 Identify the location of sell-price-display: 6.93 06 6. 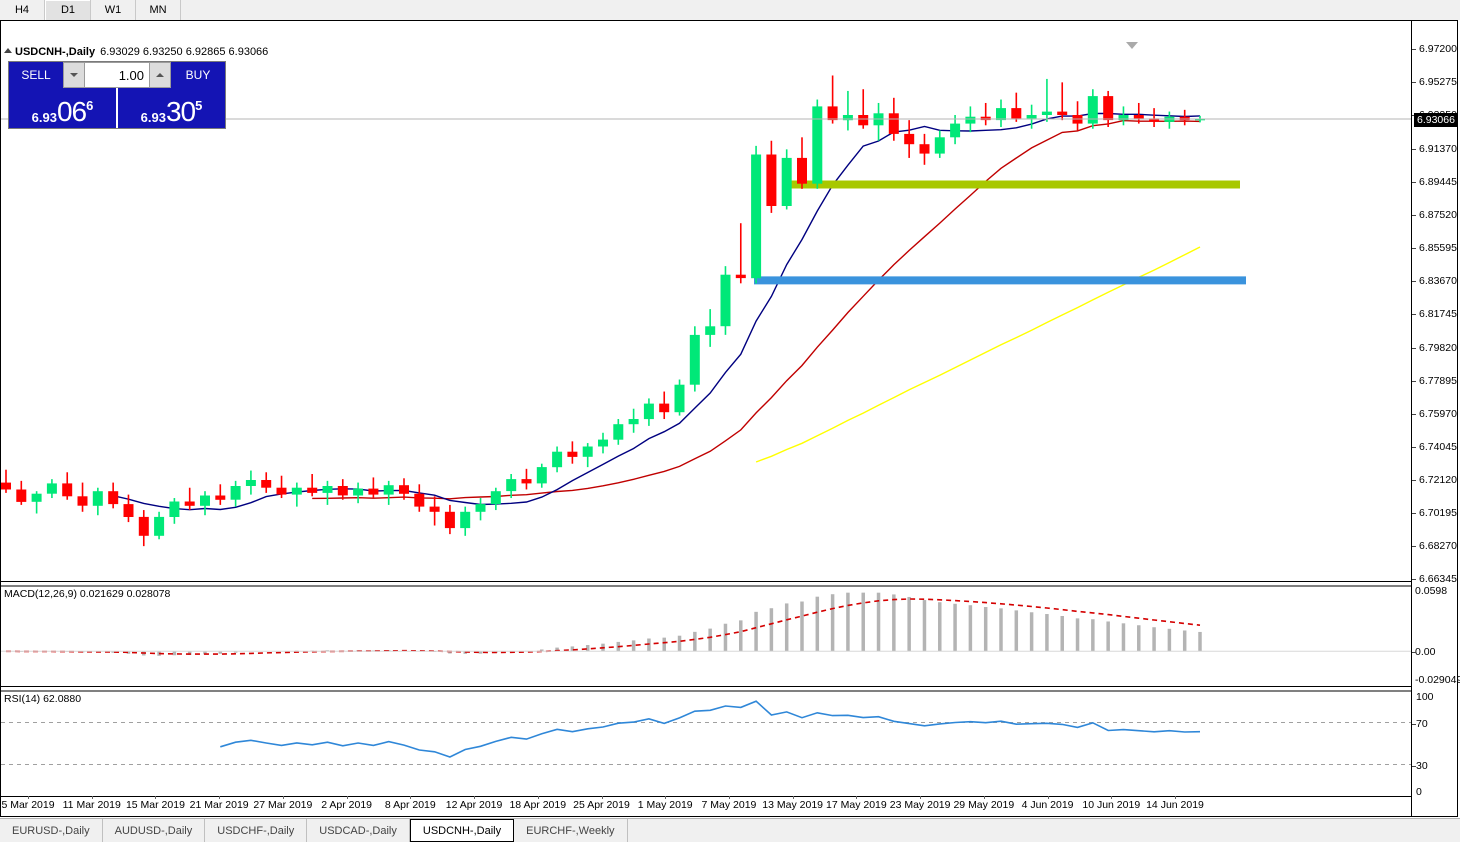
(62, 108).